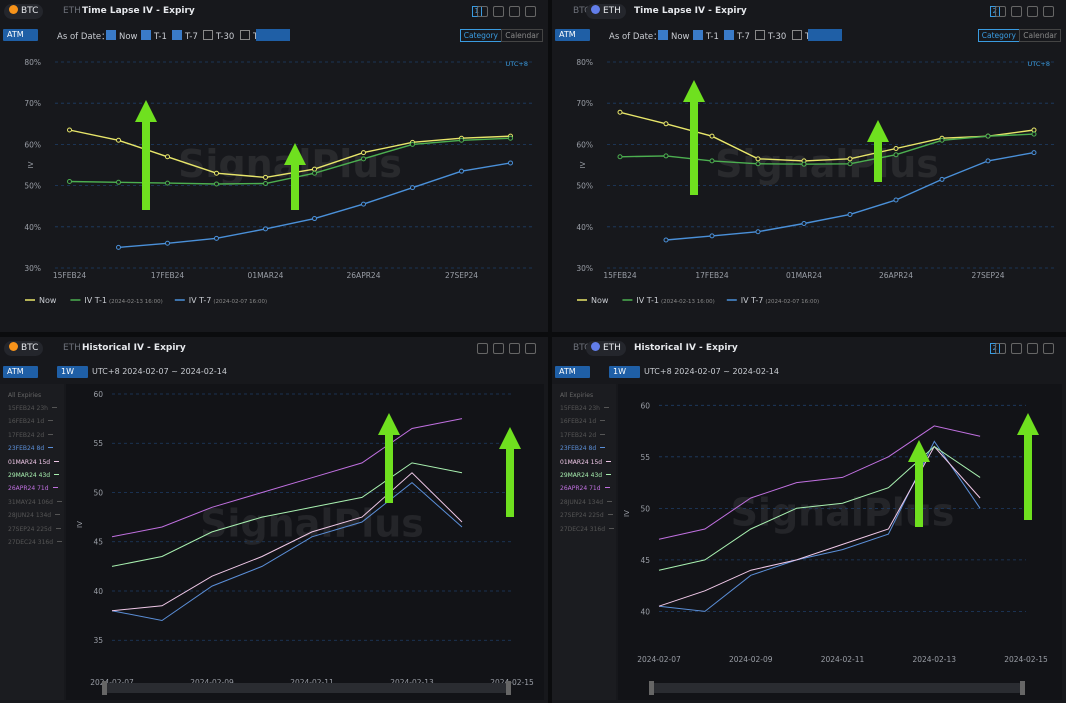 This screenshot has height=703, width=1066. What do you see at coordinates (35, 502) in the screenshot?
I see `expiry-item: 31MAY24 106d` at bounding box center [35, 502].